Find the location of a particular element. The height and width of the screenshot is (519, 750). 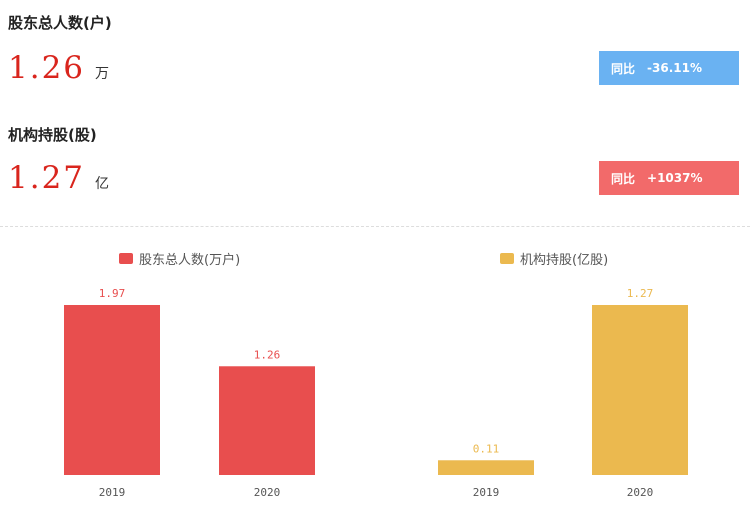

institution-value-label-2019: 0.11 is located at coordinates (486, 448).